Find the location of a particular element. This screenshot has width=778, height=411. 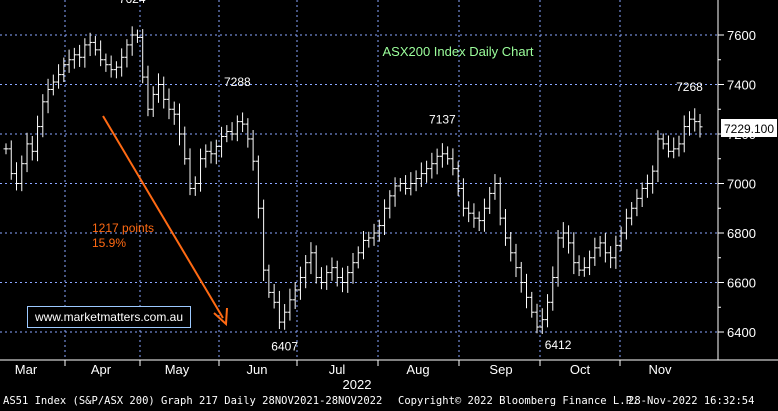

month-label-nov: Nov is located at coordinates (660, 369).